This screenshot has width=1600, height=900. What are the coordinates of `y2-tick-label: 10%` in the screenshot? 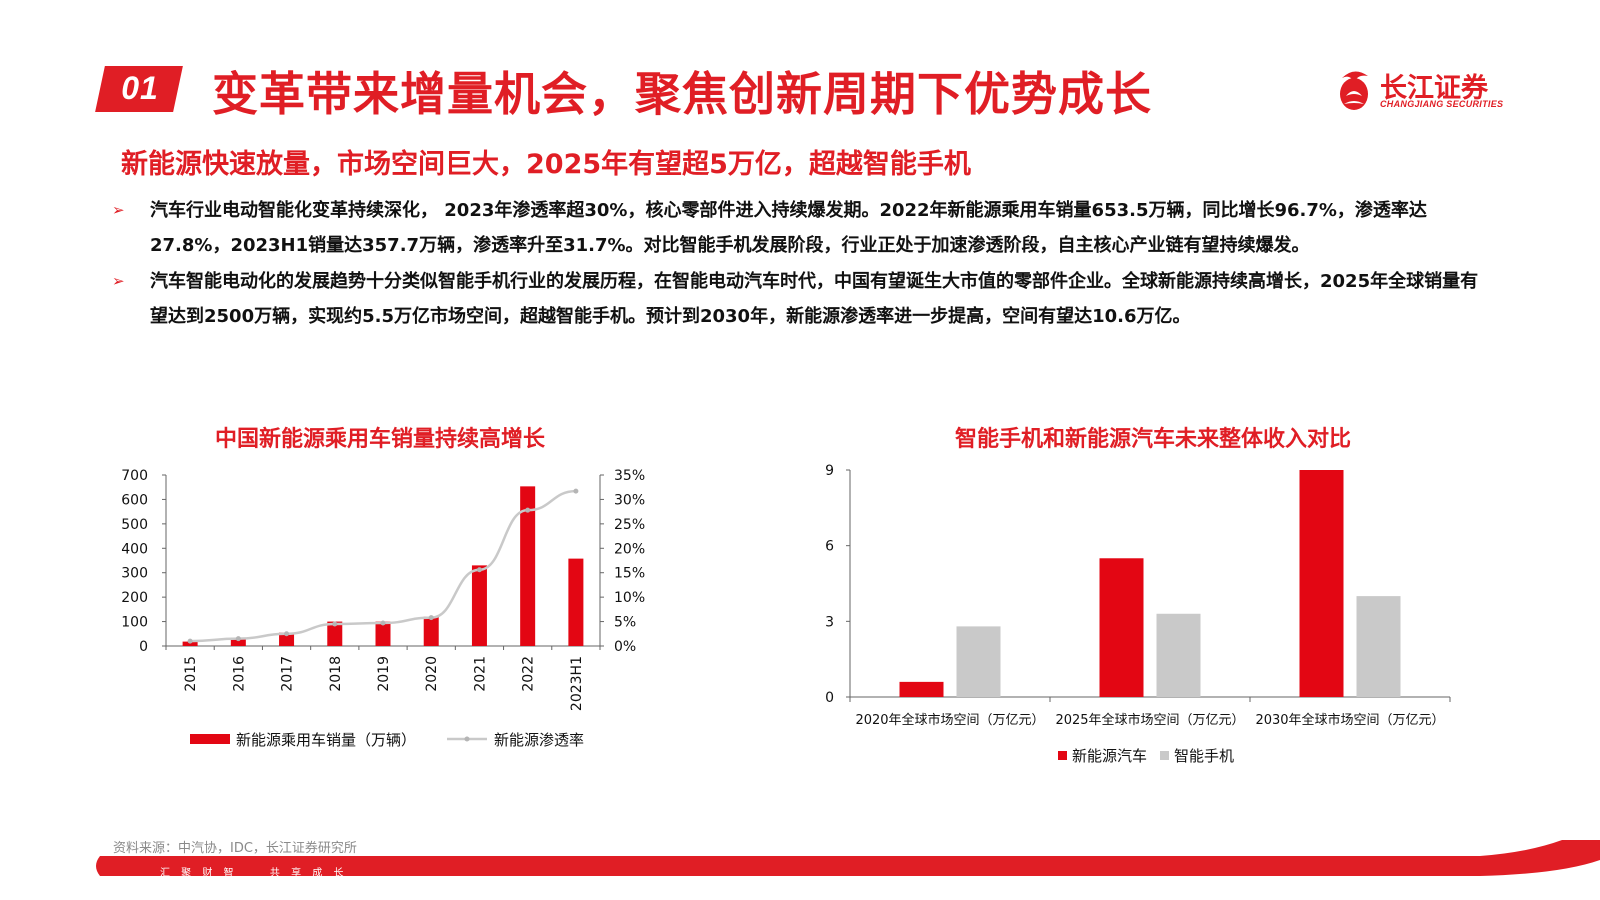 It's located at (629, 598).